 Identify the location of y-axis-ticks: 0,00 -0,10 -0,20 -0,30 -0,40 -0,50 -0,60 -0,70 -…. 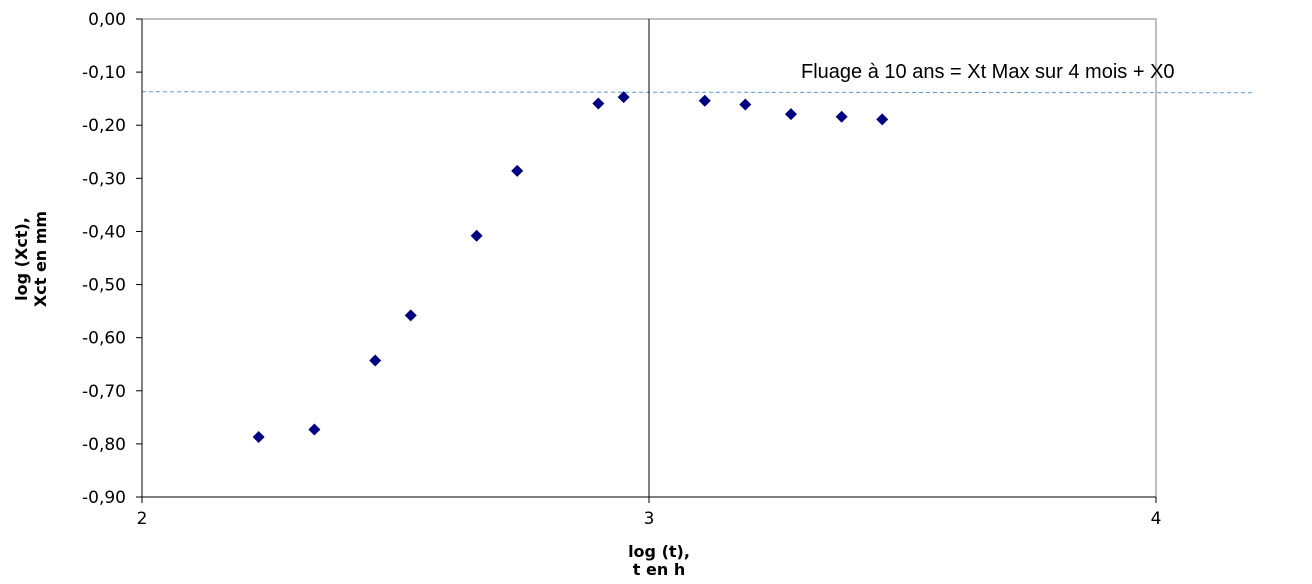
(112, 259).